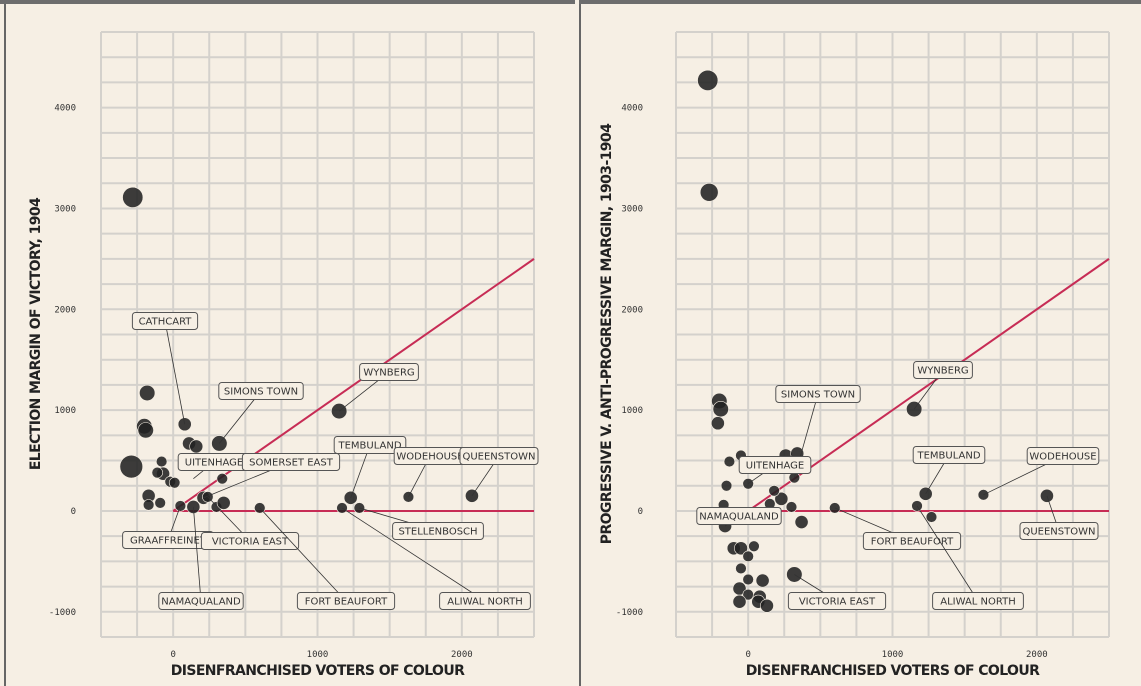 Image resolution: width=1141 pixels, height=686 pixels. I want to click on callout-label: CATHCART, so click(166, 322).